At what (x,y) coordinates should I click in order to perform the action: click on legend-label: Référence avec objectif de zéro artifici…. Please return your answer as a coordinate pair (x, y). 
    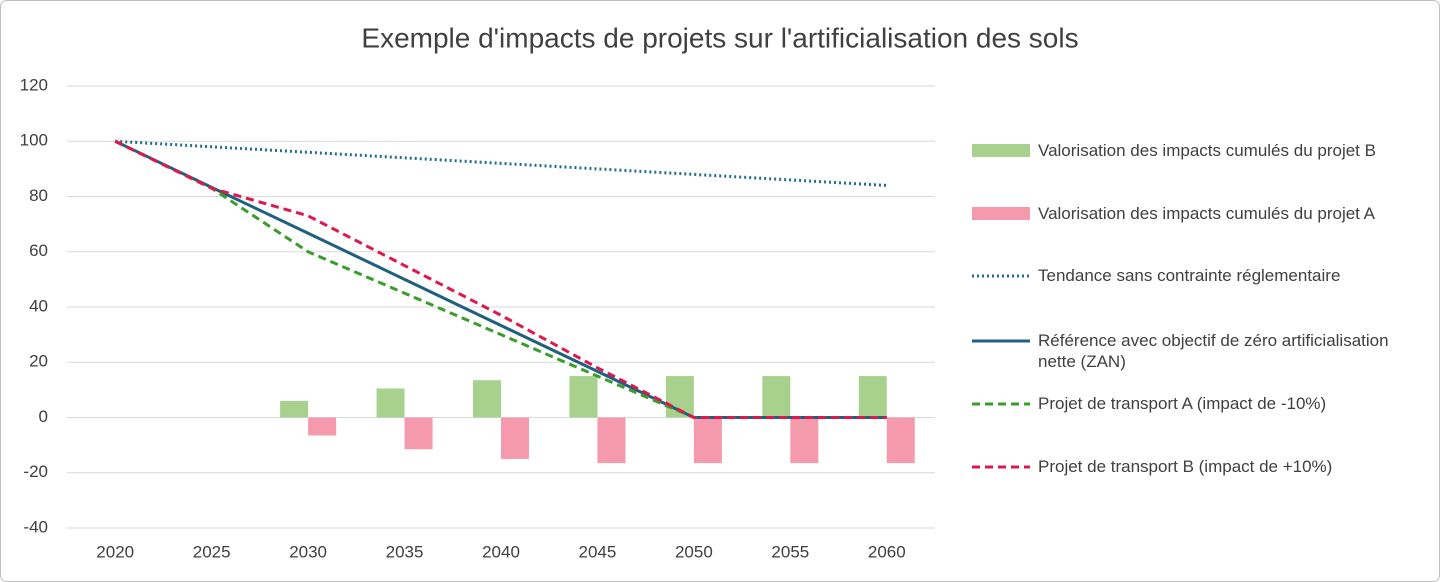
    Looking at the image, I should click on (1213, 351).